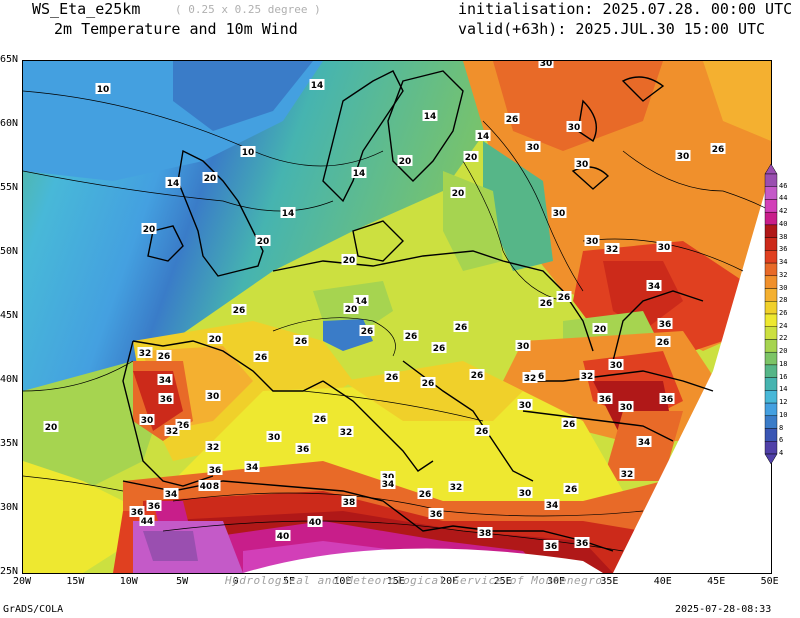  Describe the element at coordinates (783, 338) in the screenshot. I see `colorbar-label: 22` at that location.